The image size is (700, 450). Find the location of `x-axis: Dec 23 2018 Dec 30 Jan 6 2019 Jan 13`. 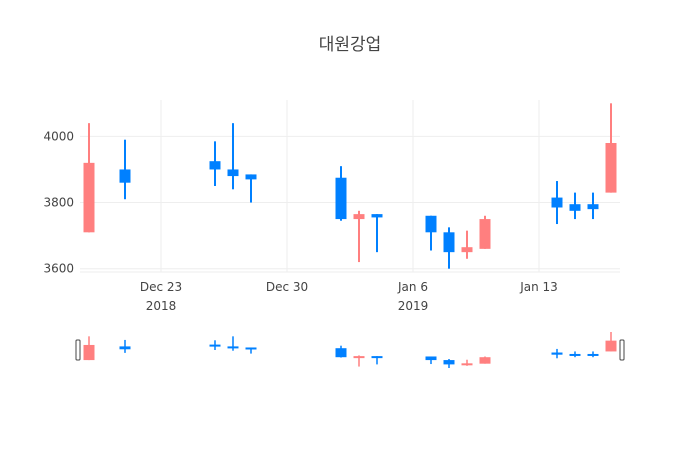

x-axis: Dec 23 2018 Dec 30 Jan 6 2019 Jan 13 is located at coordinates (349, 296).